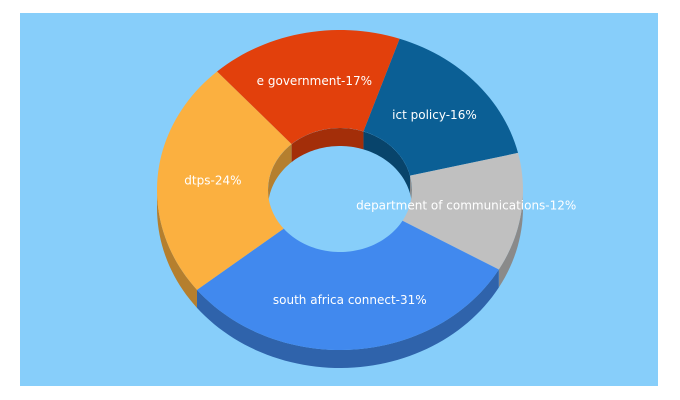 This screenshot has width=680, height=400. What do you see at coordinates (350, 300) in the screenshot?
I see `slice-label: south africa connect-31%` at bounding box center [350, 300].